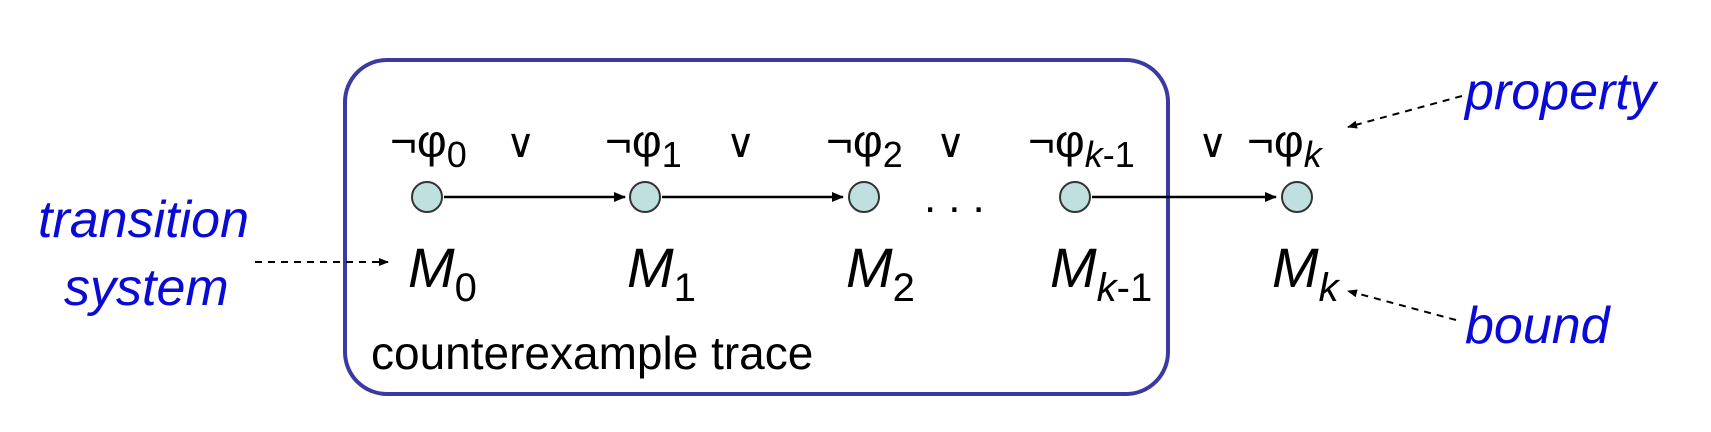 The image size is (1711, 432). I want to click on formula-2: ¬φ2, so click(864, 144).